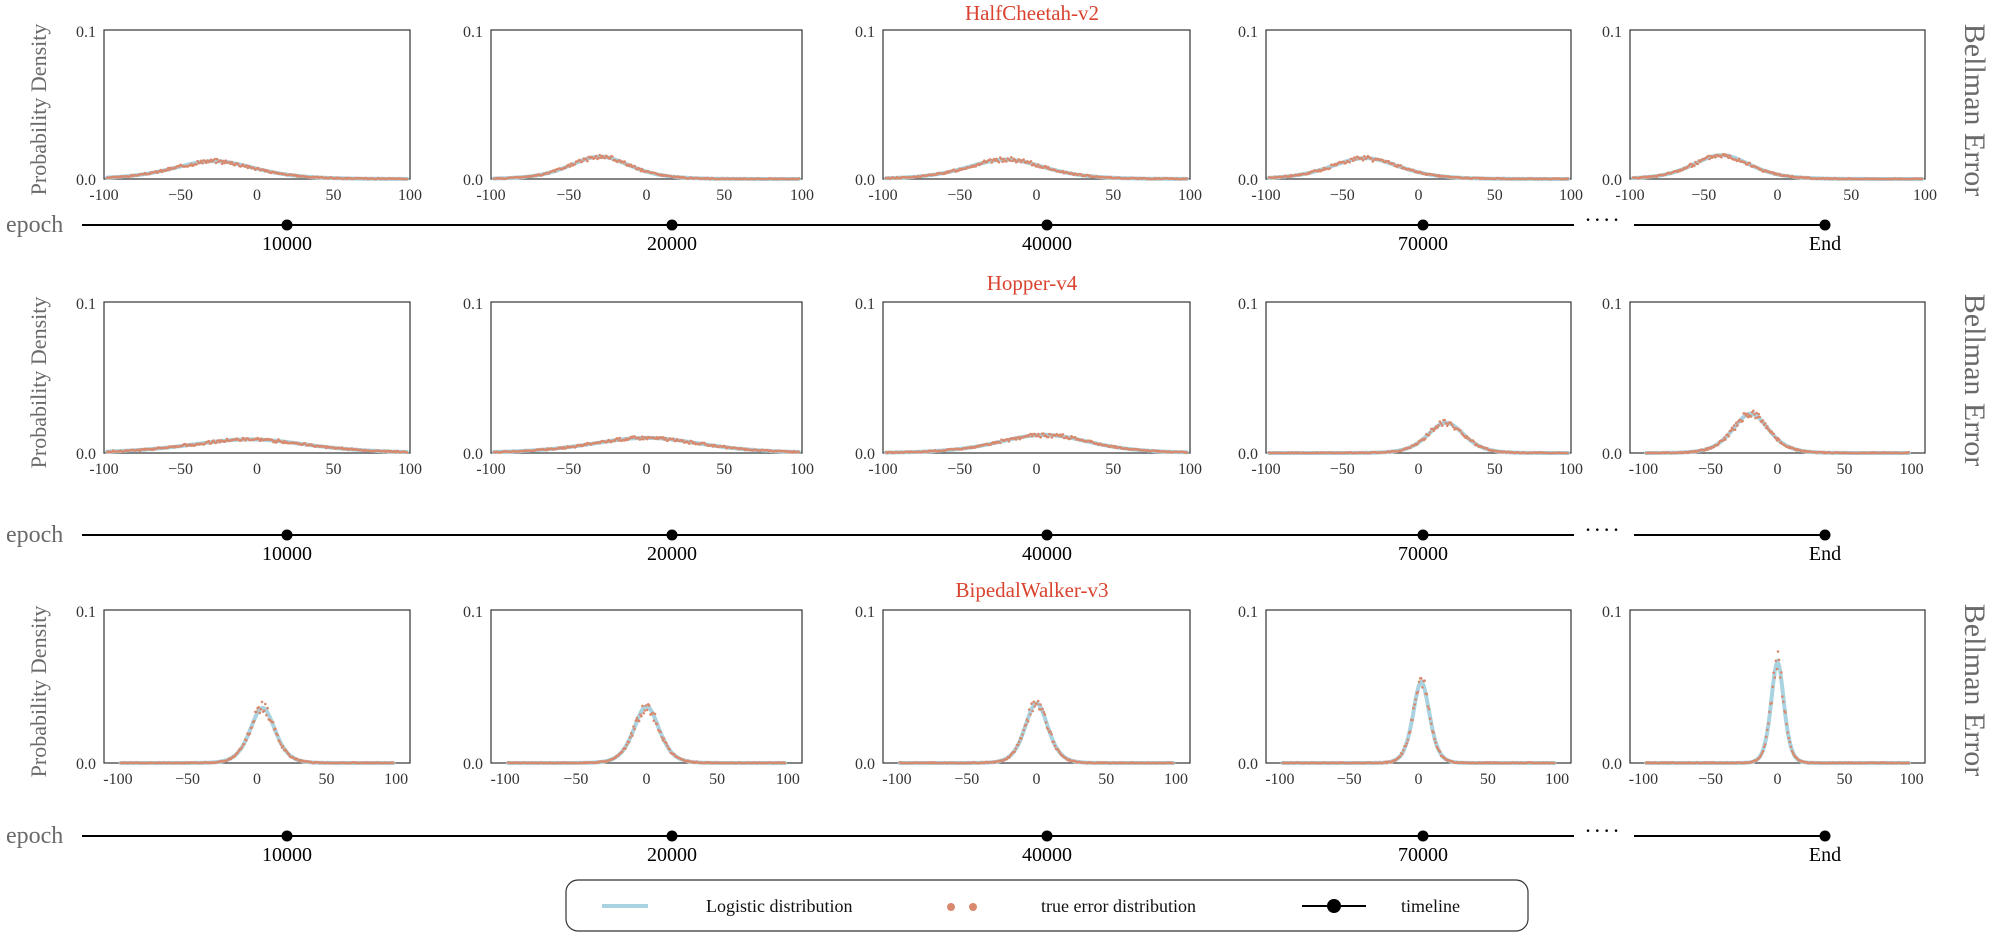 The width and height of the screenshot is (1994, 934). What do you see at coordinates (1602, 529) in the screenshot?
I see `timeline-ellipsis: ····` at bounding box center [1602, 529].